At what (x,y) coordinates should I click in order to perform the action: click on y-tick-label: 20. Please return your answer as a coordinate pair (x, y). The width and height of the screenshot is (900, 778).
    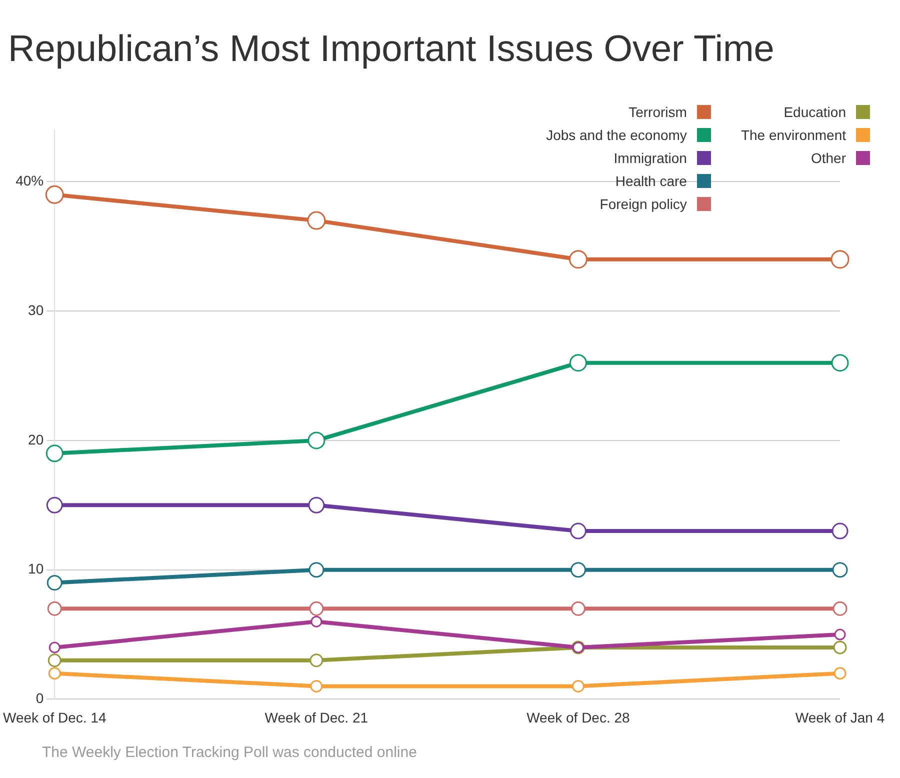
    Looking at the image, I should click on (36, 439).